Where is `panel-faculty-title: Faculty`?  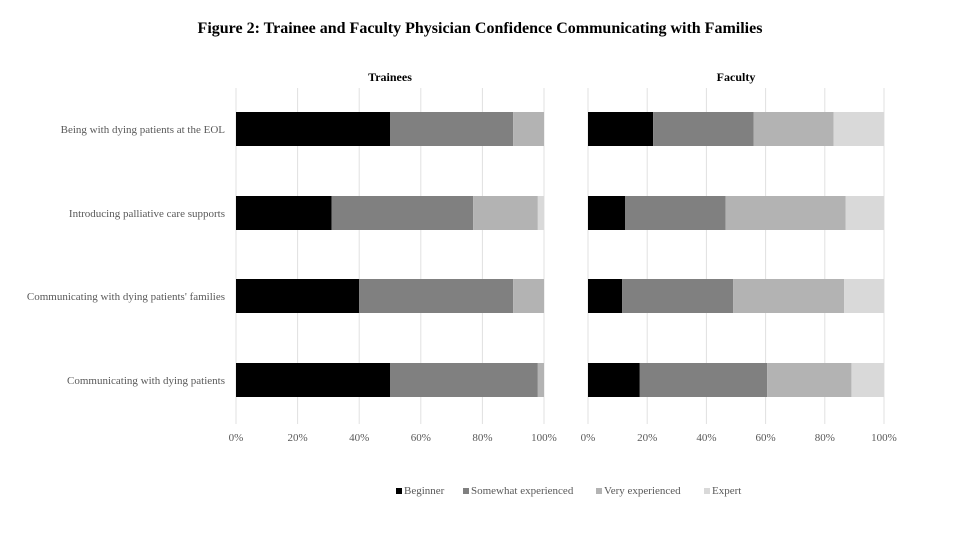
panel-faculty-title: Faculty is located at coordinates (736, 77).